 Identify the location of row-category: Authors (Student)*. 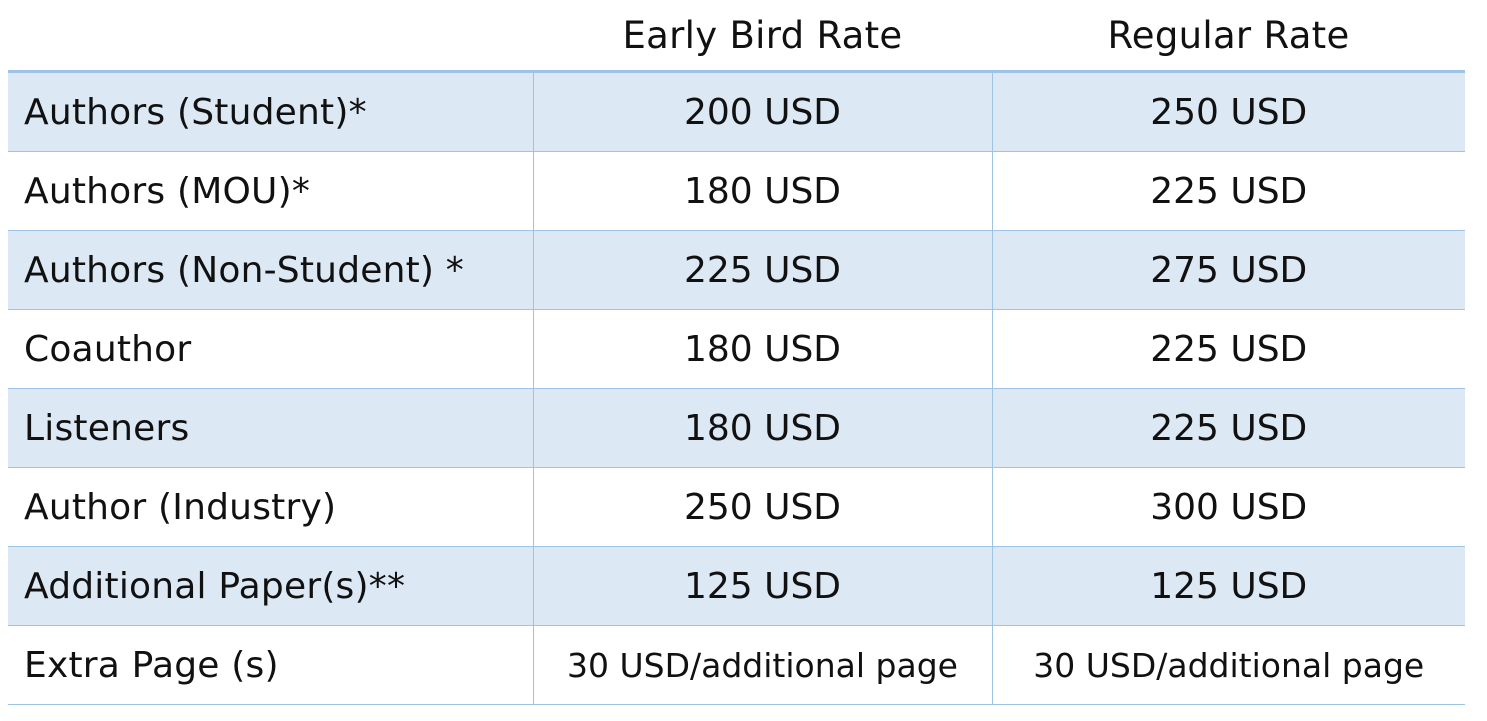
(270, 111).